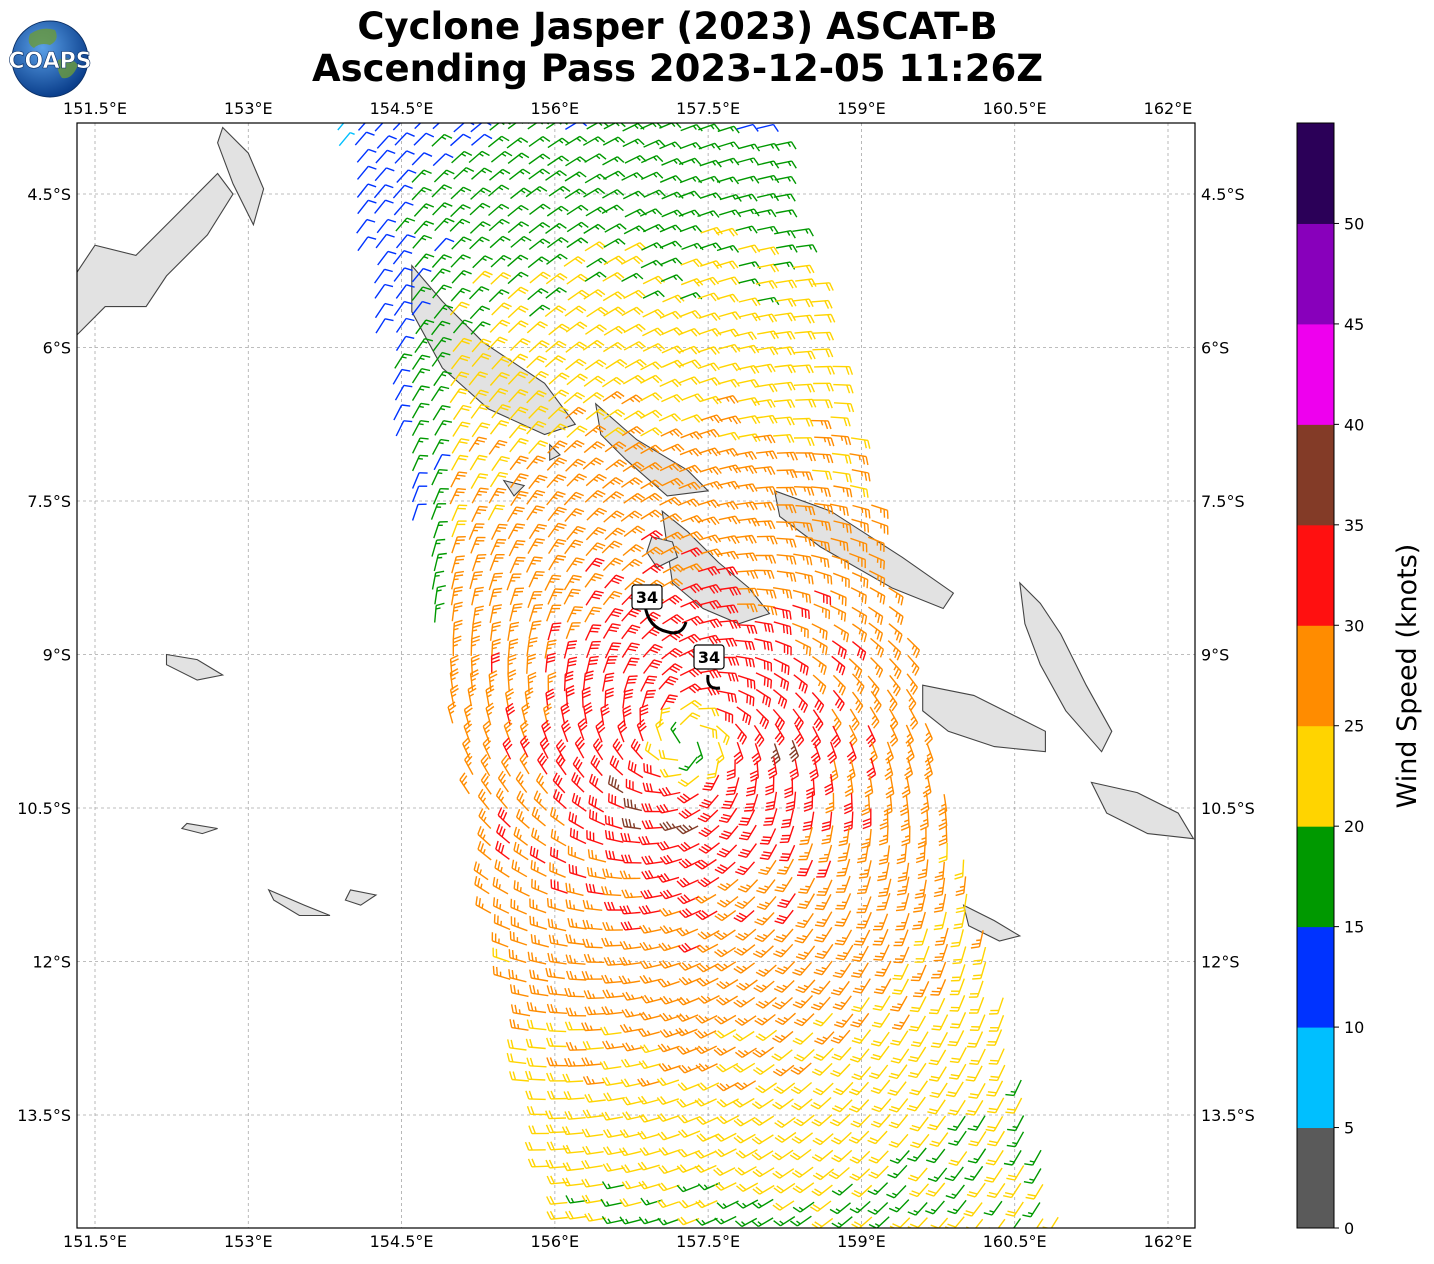 This screenshot has height=1264, width=1434. What do you see at coordinates (95, 108) in the screenshot?
I see `lon-tick-top: 151.5°E` at bounding box center [95, 108].